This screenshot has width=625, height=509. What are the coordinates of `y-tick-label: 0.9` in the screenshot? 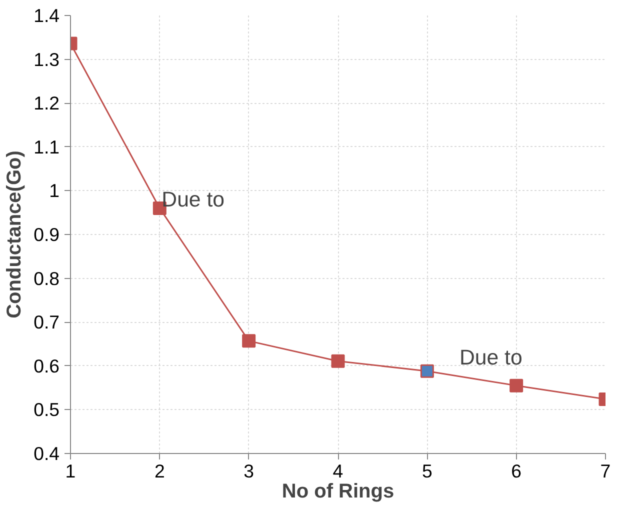 It's located at (47, 234).